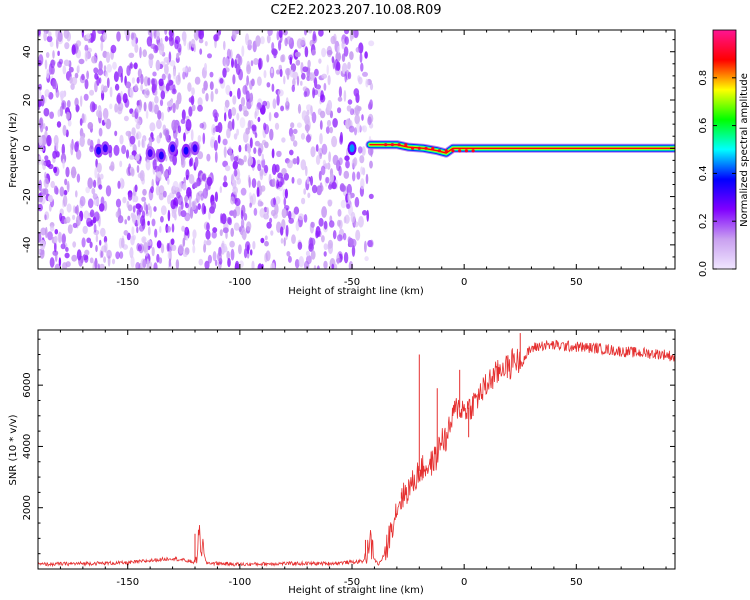 The width and height of the screenshot is (750, 600). What do you see at coordinates (356, 590) in the screenshot?
I see `snr-x-axis-label: Height of straight line (km)` at bounding box center [356, 590].